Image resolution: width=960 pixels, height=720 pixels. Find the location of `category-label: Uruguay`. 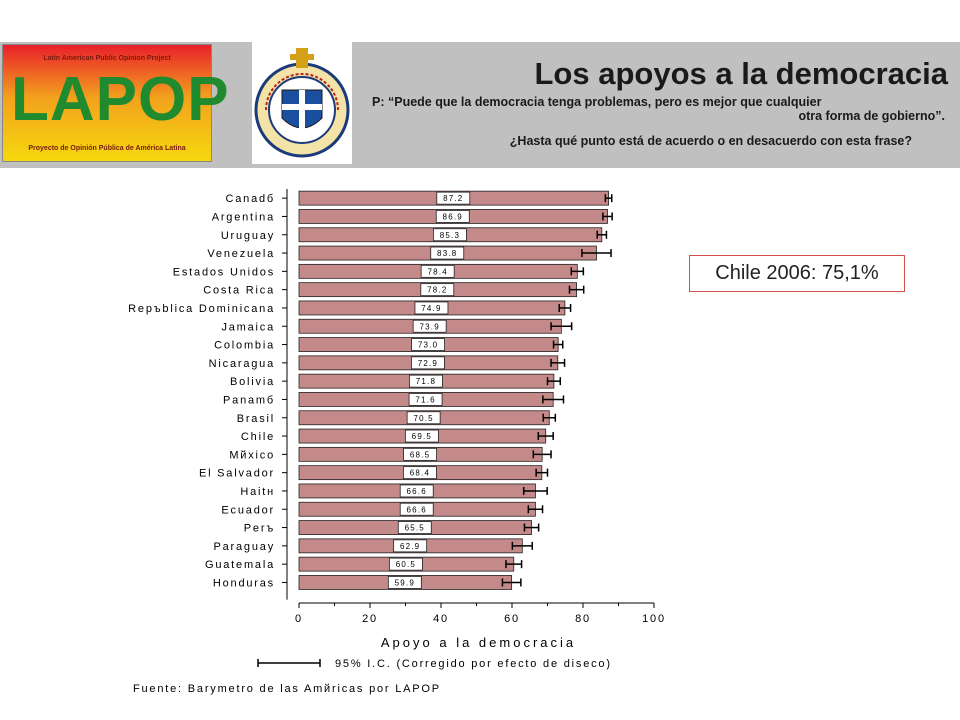

category-label: Uruguay is located at coordinates (248, 236).